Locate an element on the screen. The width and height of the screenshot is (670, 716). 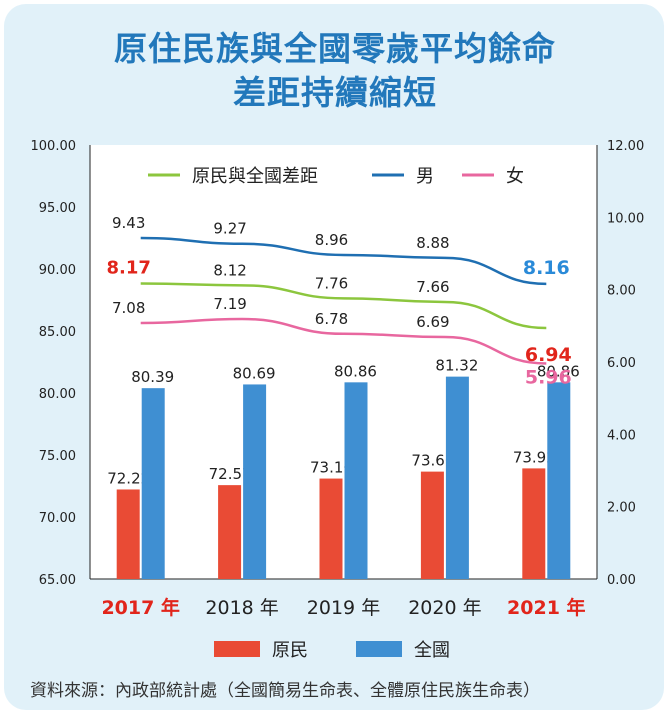
line-value-label: 6.78 is located at coordinates (331, 319).